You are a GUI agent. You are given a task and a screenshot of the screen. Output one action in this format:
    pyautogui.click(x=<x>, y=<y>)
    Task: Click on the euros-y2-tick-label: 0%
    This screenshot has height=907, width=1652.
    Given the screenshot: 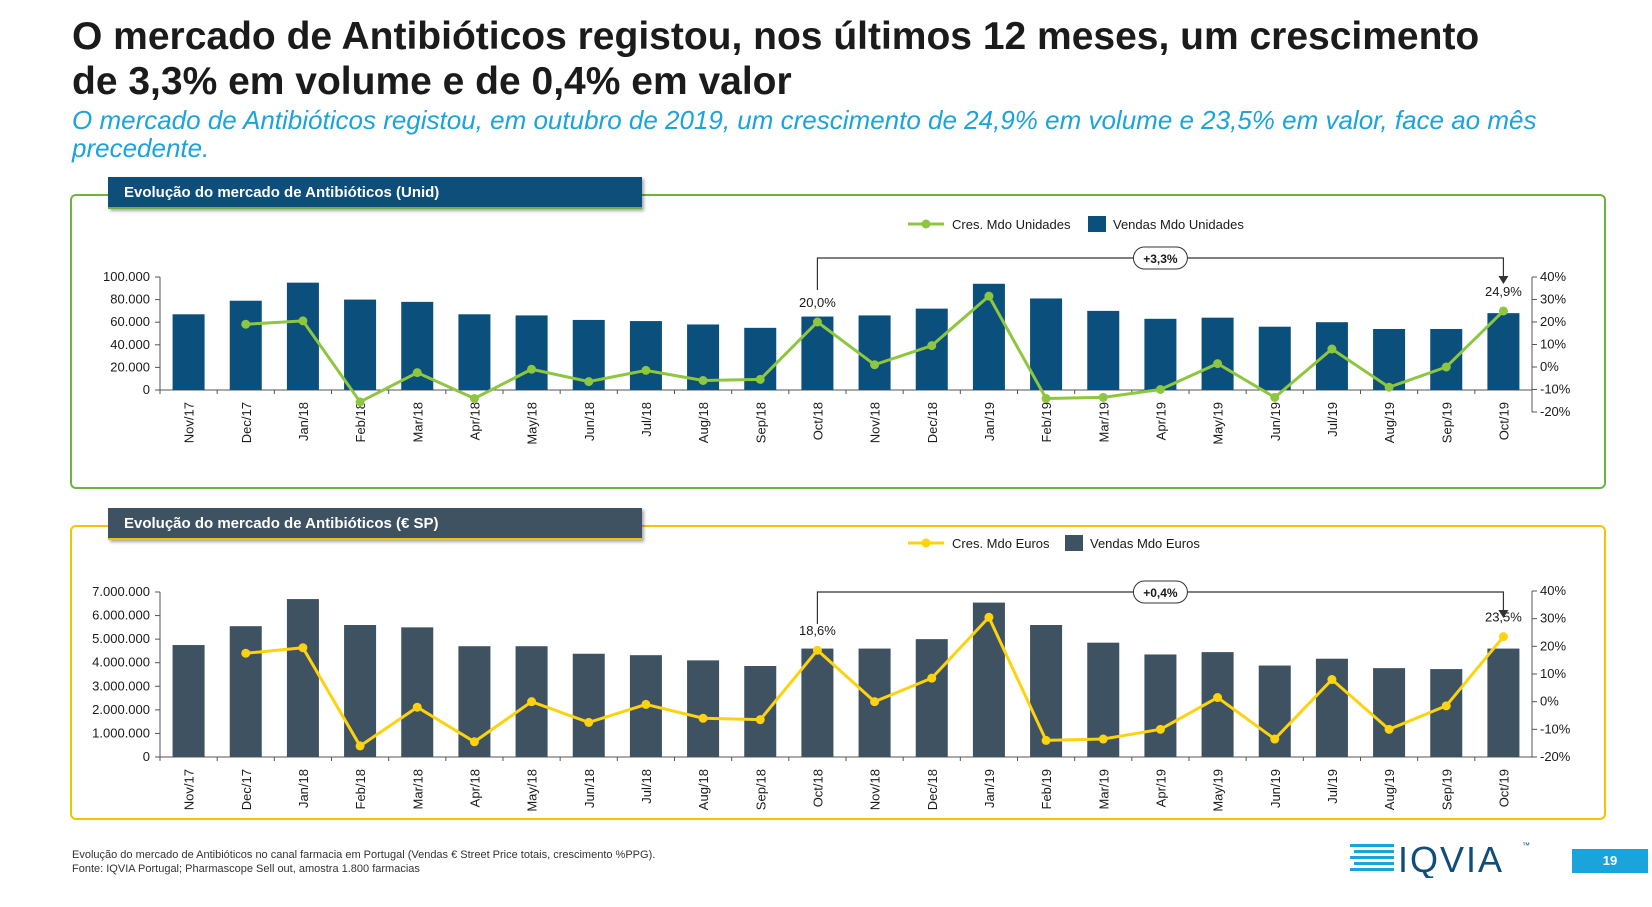 What is the action you would take?
    pyautogui.click(x=1549, y=701)
    